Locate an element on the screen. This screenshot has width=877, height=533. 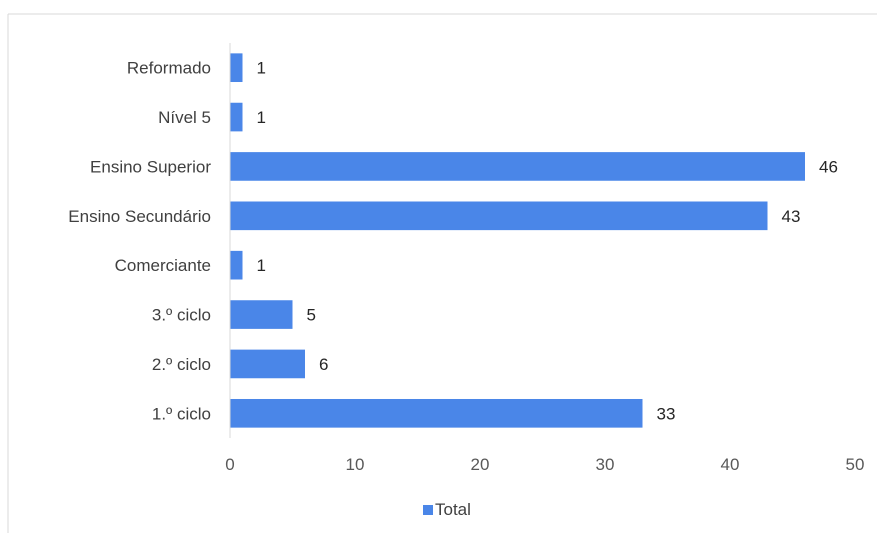
data-label: 46 is located at coordinates (828, 166).